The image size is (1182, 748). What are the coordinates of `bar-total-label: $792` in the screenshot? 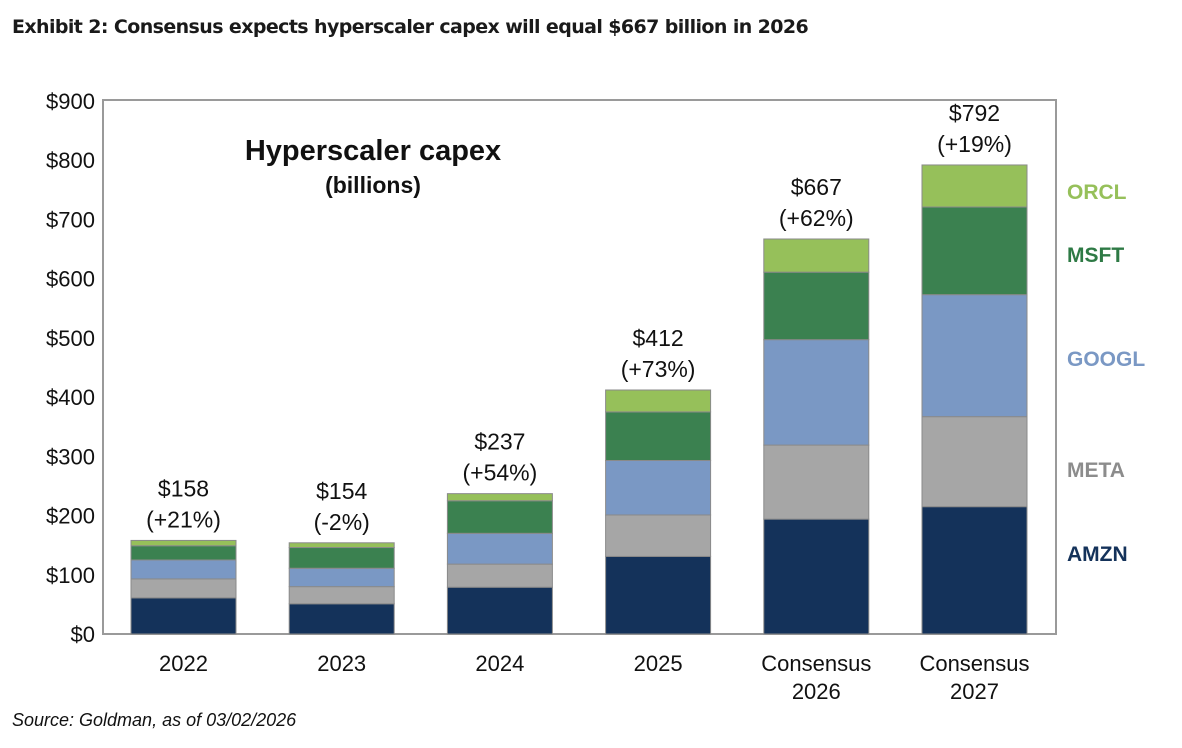 It's located at (974, 113).